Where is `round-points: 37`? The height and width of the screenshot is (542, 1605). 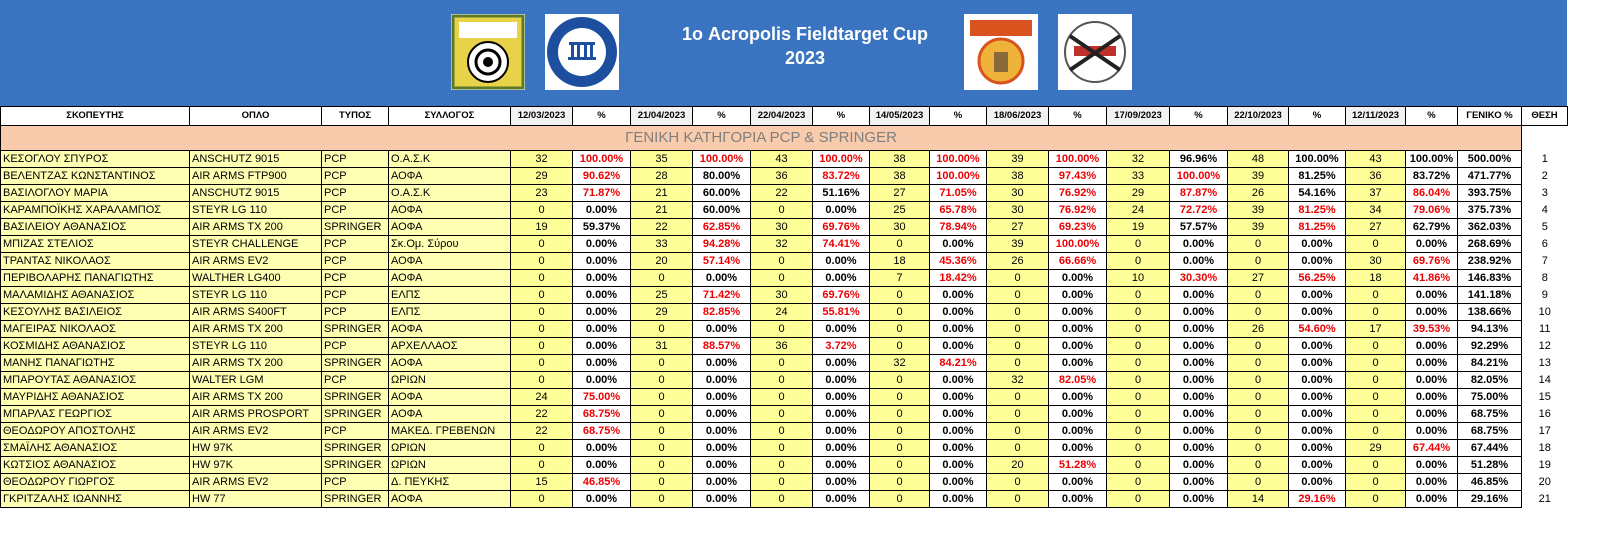 round-points: 37 is located at coordinates (1375, 193).